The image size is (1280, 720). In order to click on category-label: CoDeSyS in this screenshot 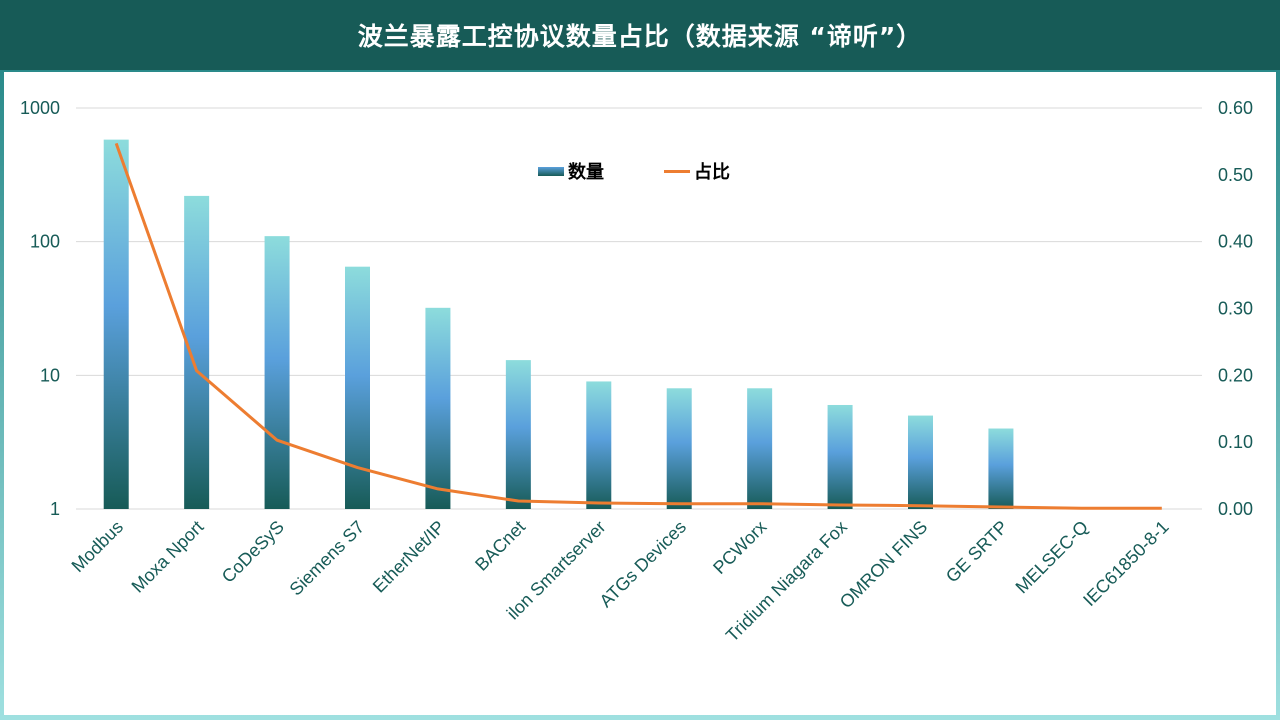, I will do `click(253, 552)`.